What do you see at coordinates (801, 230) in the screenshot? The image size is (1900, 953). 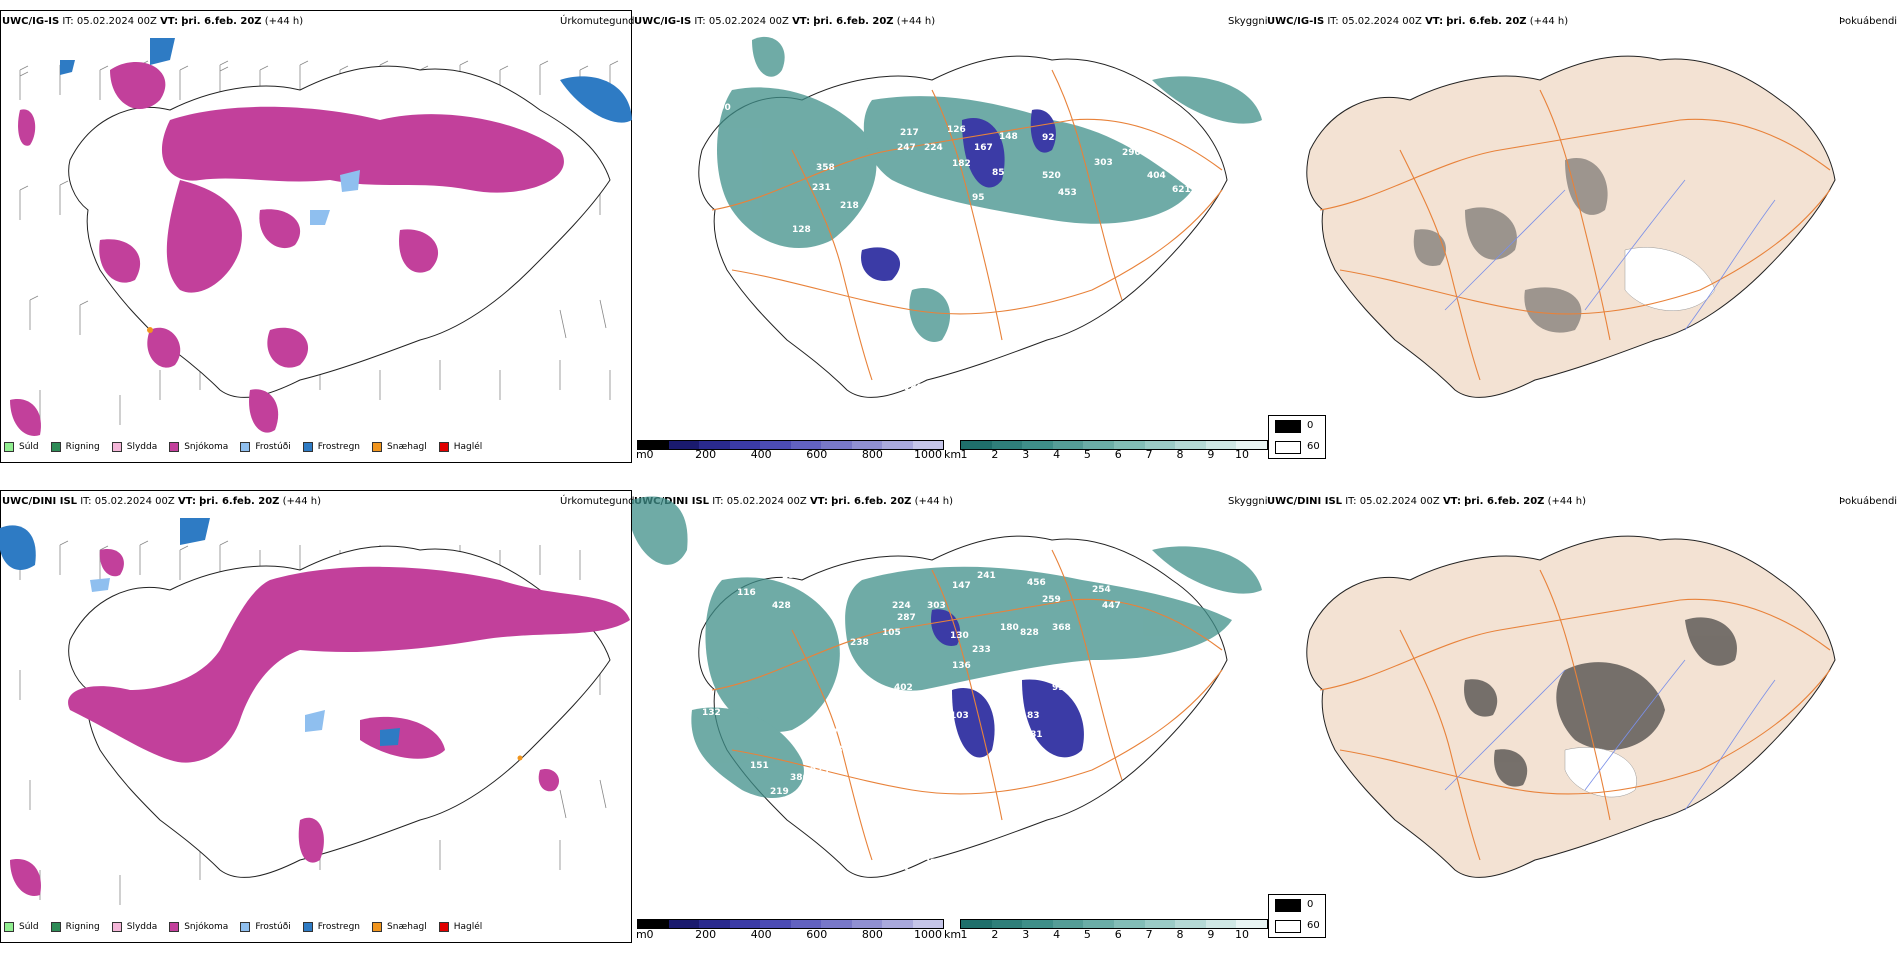 I see `ceiling-label: 128` at bounding box center [801, 230].